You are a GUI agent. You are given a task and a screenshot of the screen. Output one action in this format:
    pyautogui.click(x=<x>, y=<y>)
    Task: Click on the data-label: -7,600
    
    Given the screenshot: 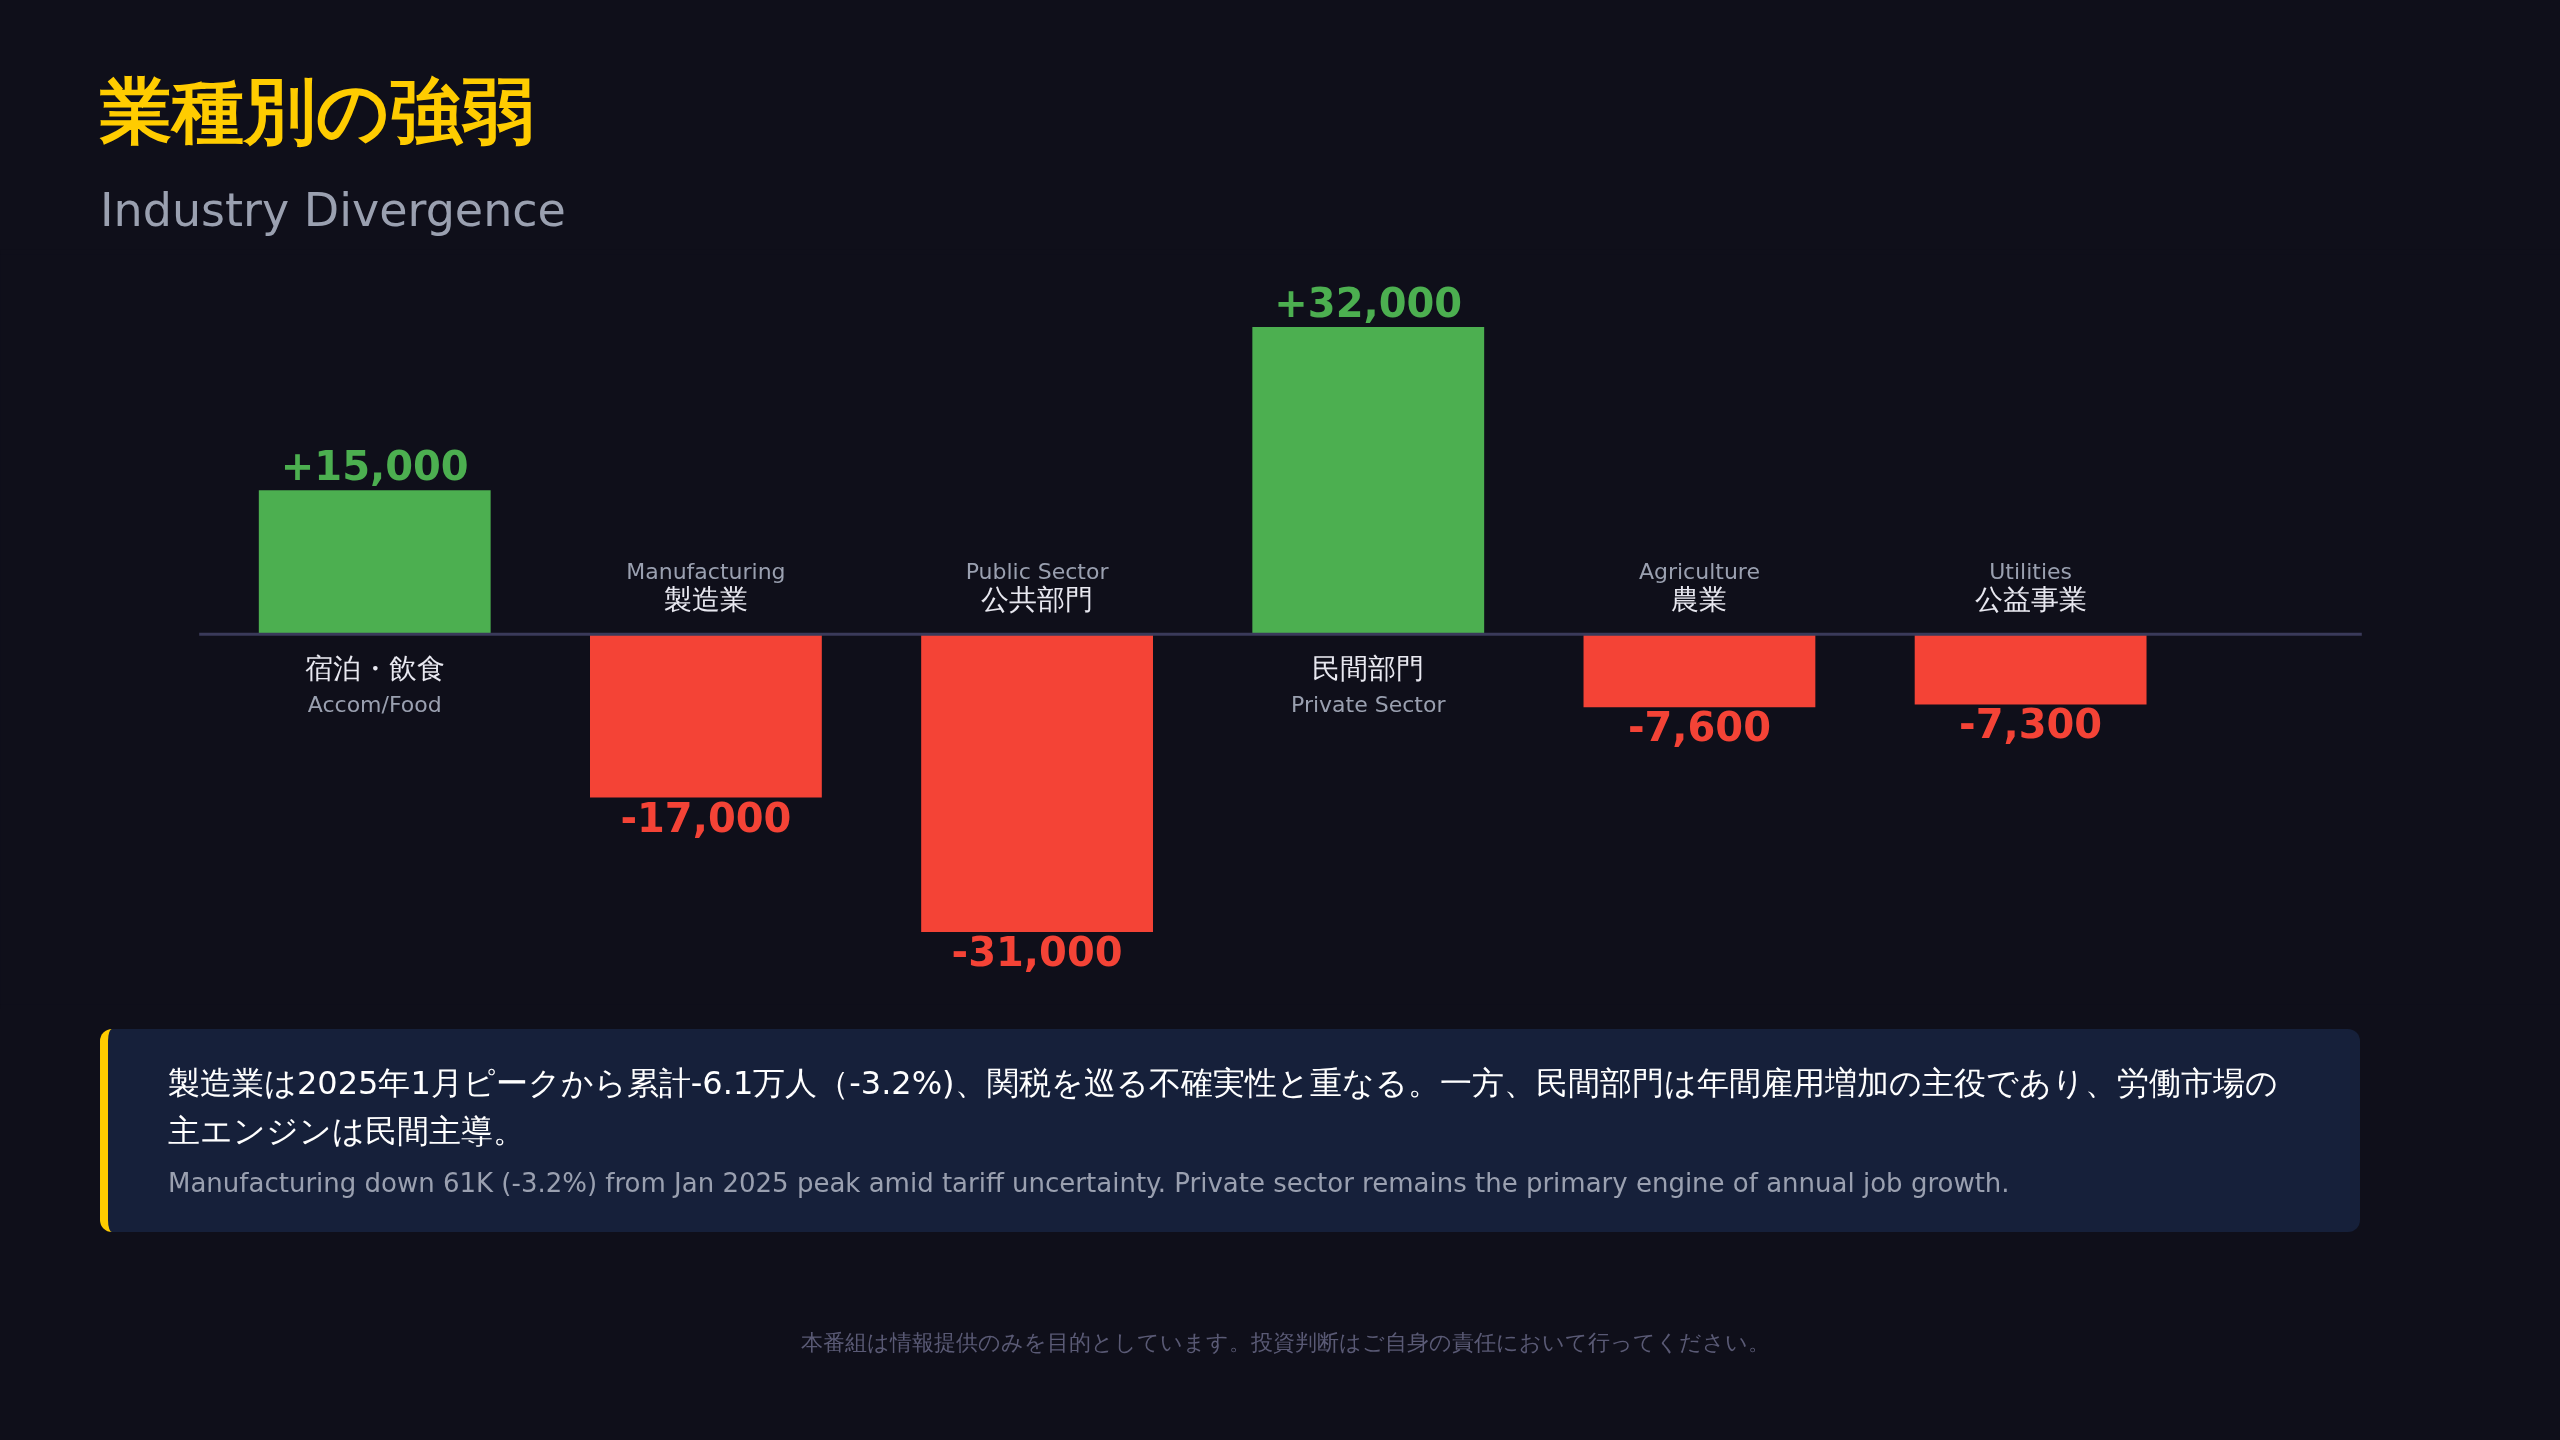 What is the action you would take?
    pyautogui.click(x=1699, y=726)
    